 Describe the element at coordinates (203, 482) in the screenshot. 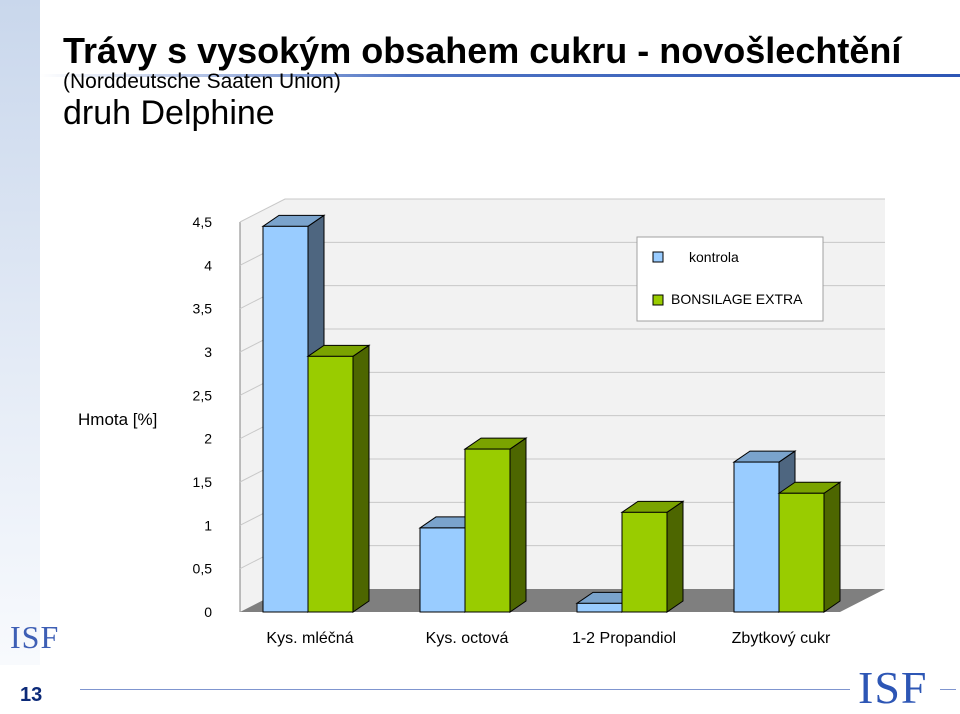

I see `y-tick-label: 1,5` at that location.